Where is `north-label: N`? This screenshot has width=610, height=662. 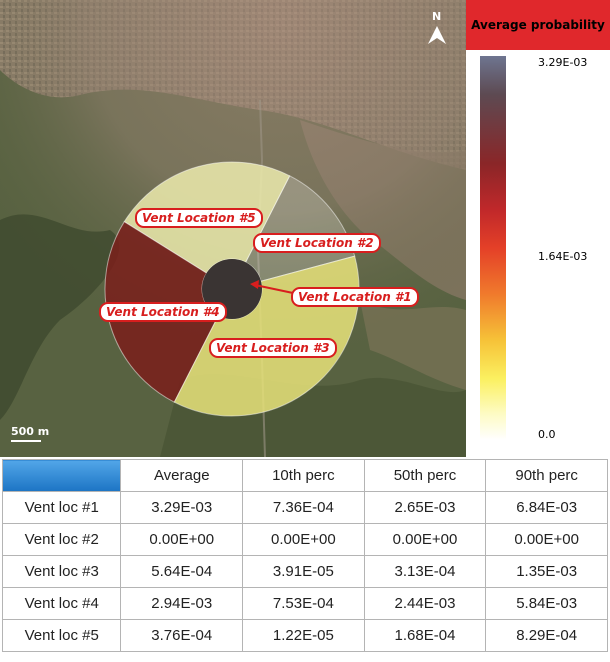 north-label: N is located at coordinates (437, 16).